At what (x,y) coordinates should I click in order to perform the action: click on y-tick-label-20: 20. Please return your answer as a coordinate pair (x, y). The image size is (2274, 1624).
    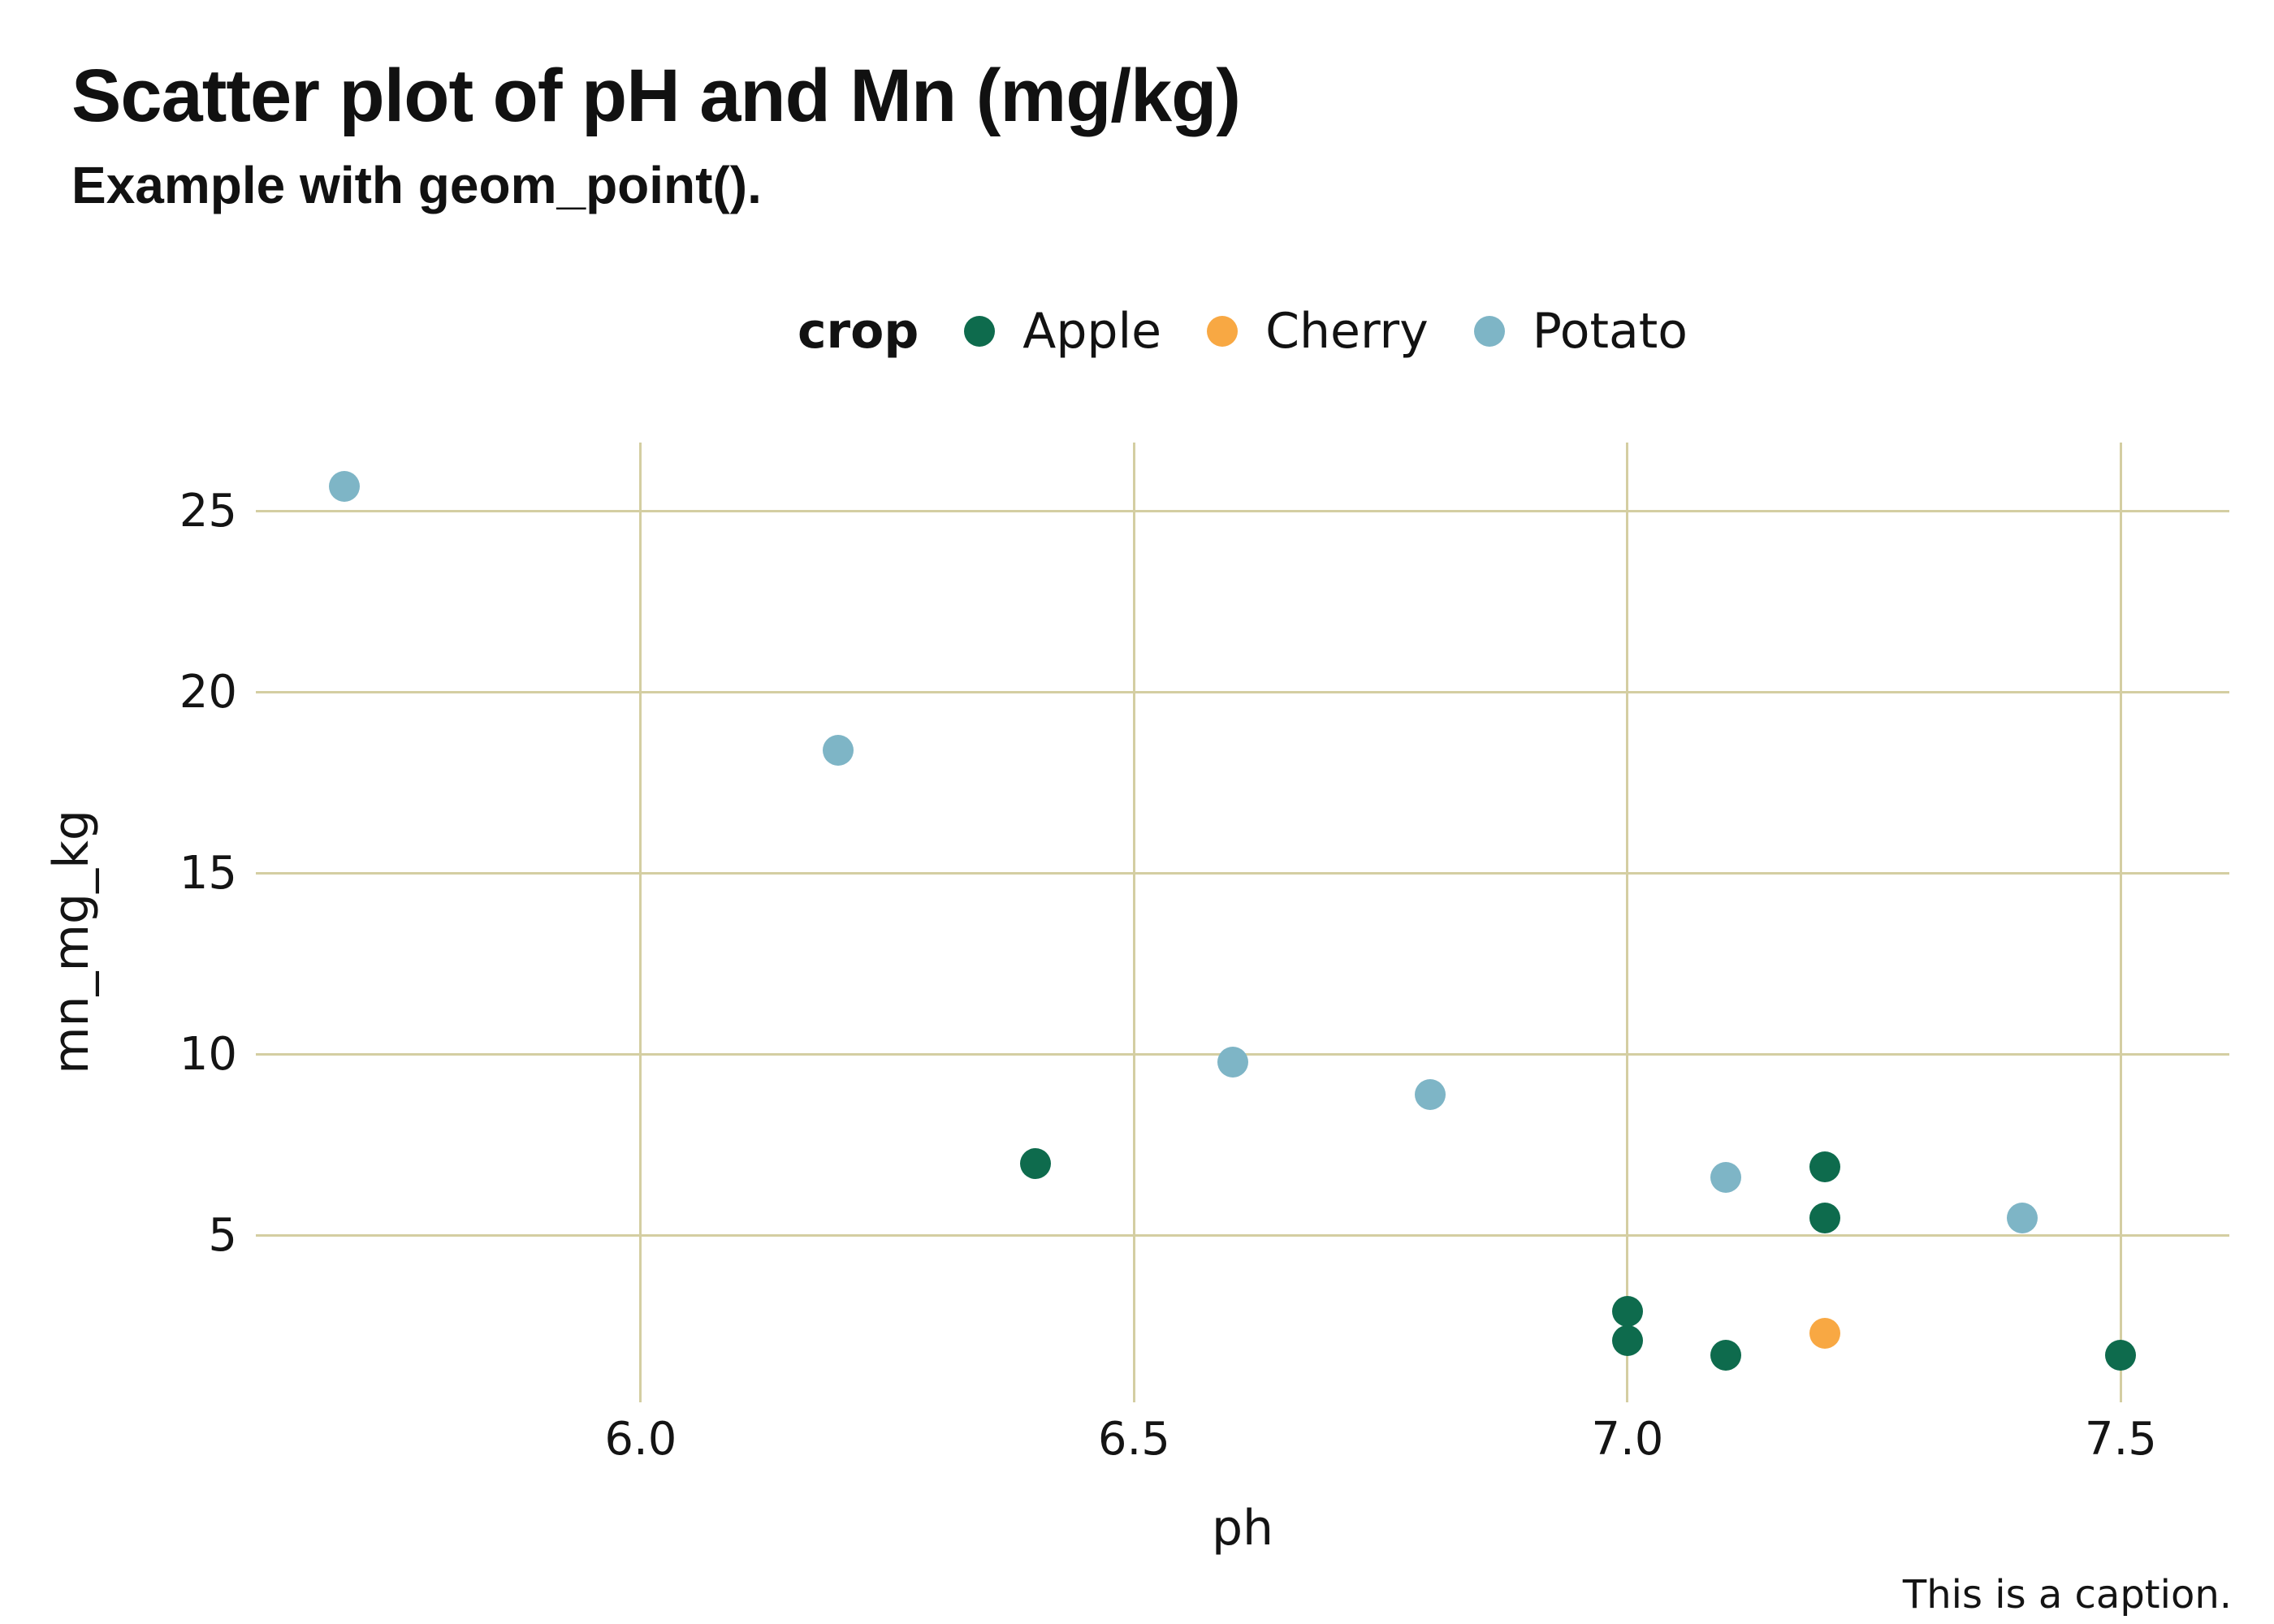
    Looking at the image, I should click on (208, 692).